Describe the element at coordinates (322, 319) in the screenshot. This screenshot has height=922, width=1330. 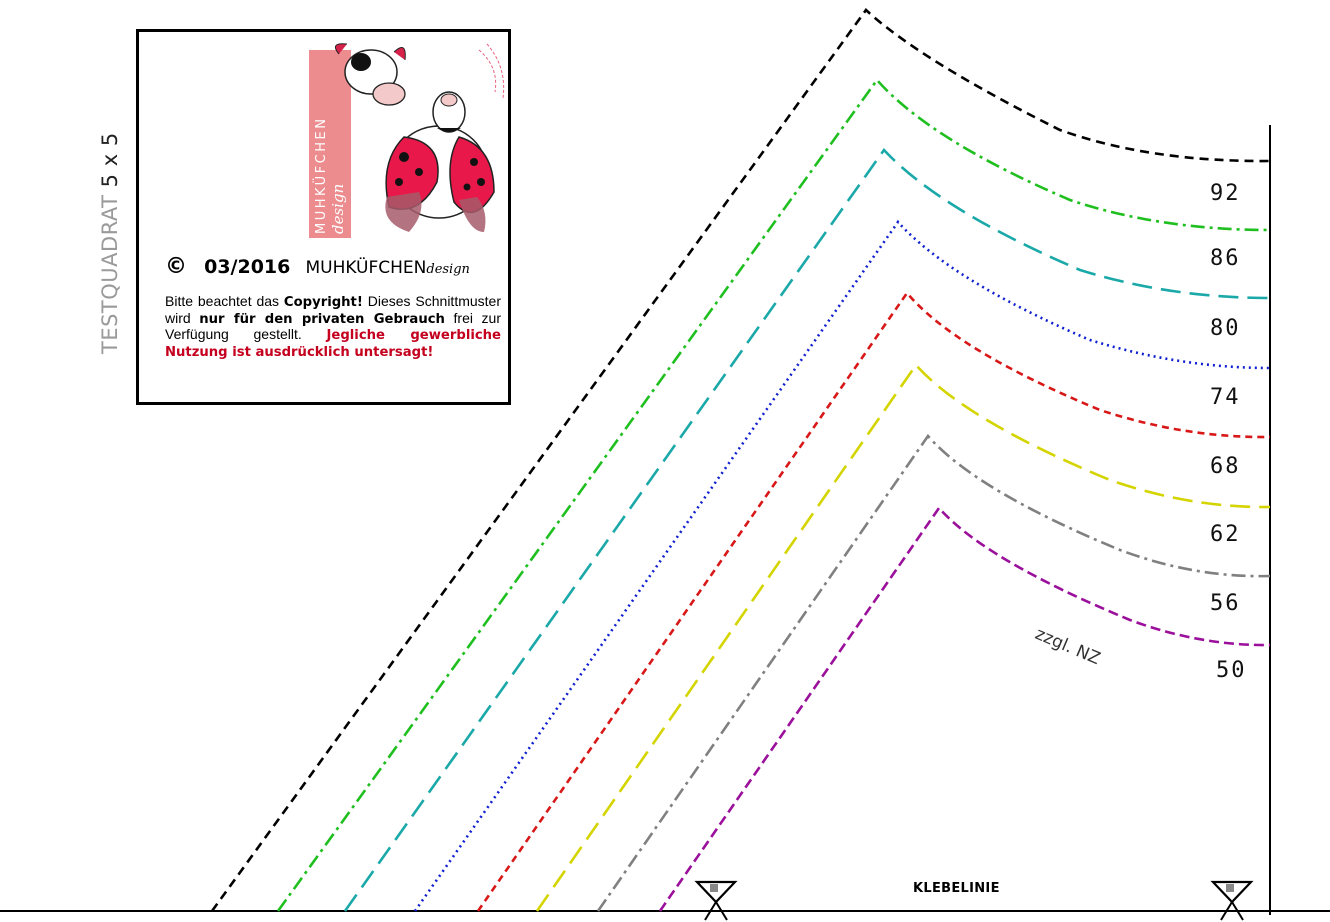
I see `notice-private-use: nur für den privaten Gebrauch` at that location.